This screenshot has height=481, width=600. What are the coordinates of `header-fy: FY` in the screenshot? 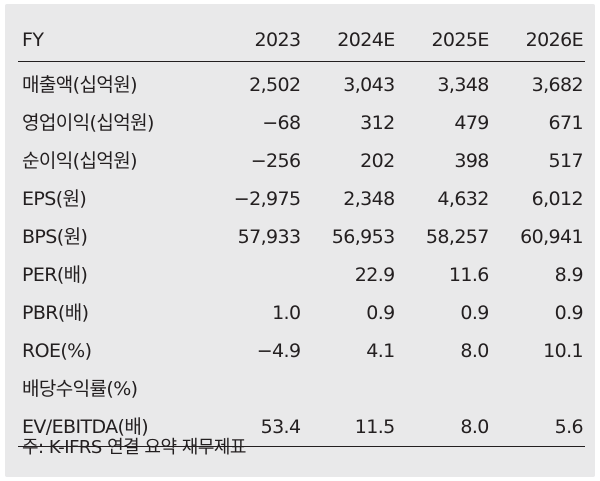 It's located at (113, 42).